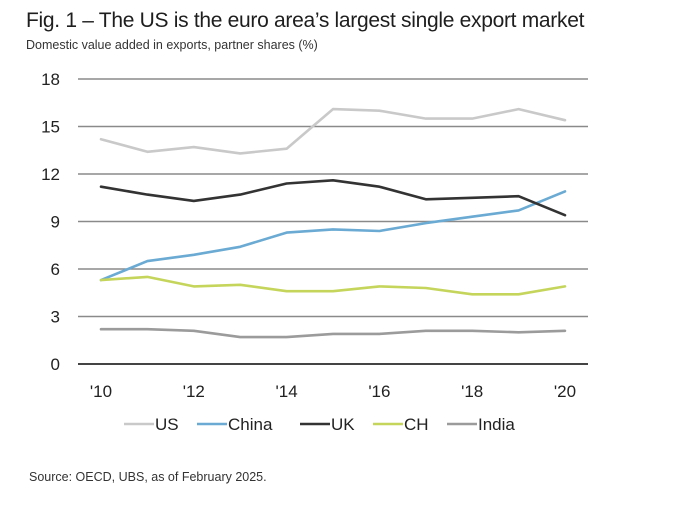 The width and height of the screenshot is (700, 506). What do you see at coordinates (167, 424) in the screenshot?
I see `legend-label: US` at bounding box center [167, 424].